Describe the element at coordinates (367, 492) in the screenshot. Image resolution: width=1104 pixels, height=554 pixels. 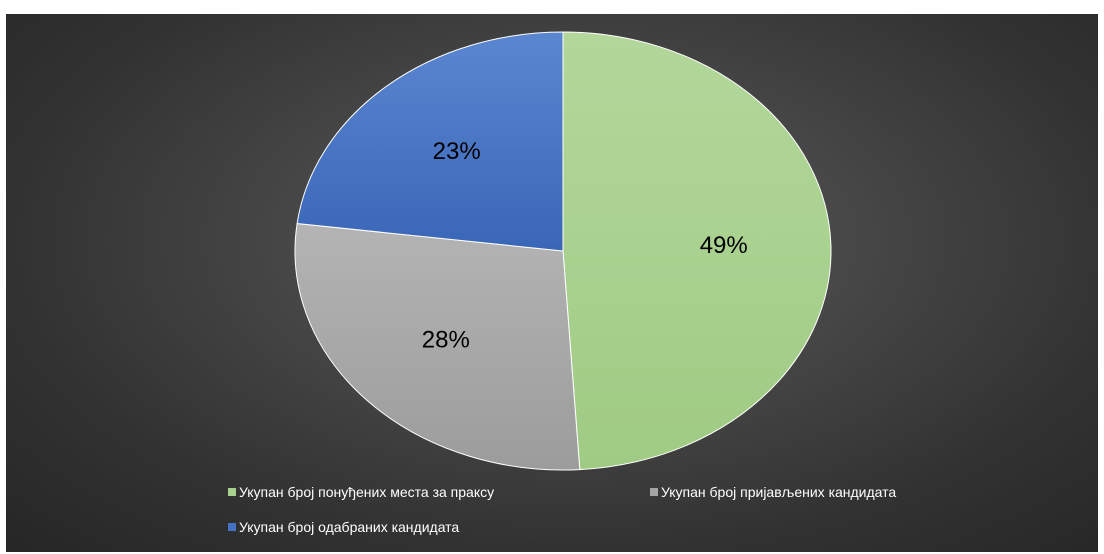
I see `legend-label: Укупан број понуђених места за праксу` at that location.